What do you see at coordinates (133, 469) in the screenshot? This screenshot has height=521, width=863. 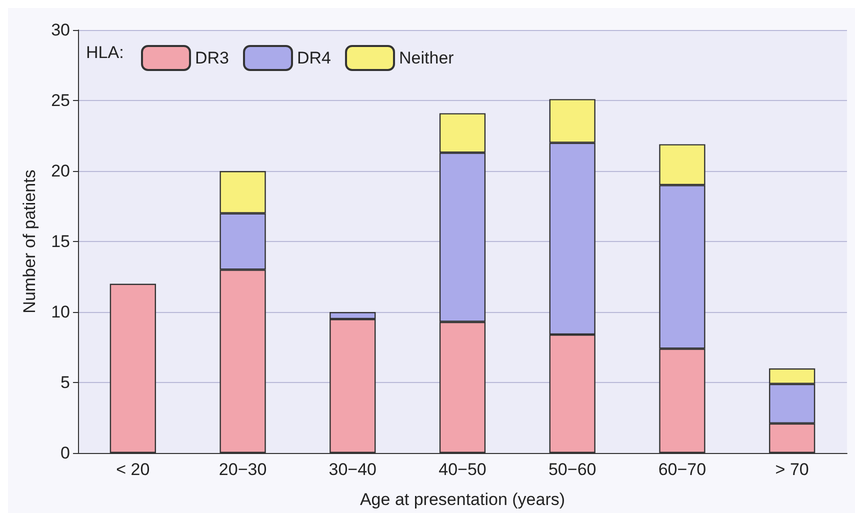 I see `x-tick-label: < 20` at bounding box center [133, 469].